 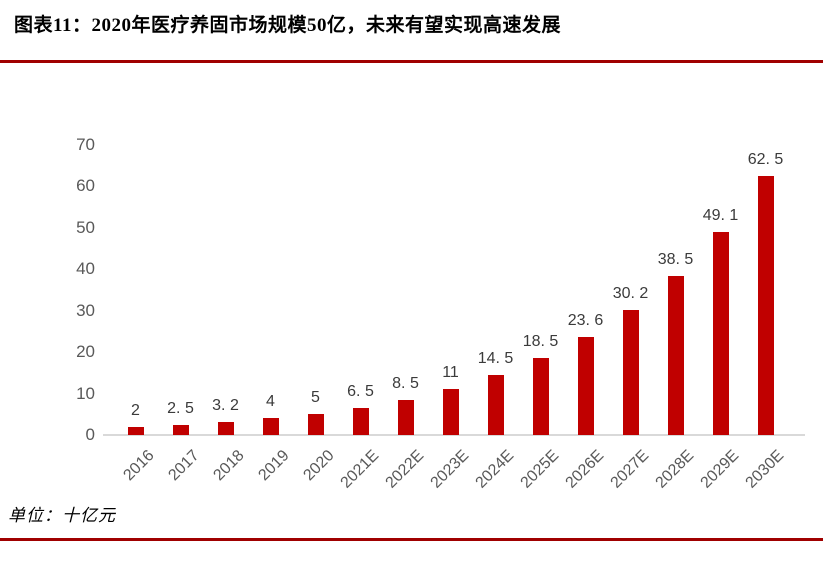 I want to click on bar-2024E, so click(x=495, y=404).